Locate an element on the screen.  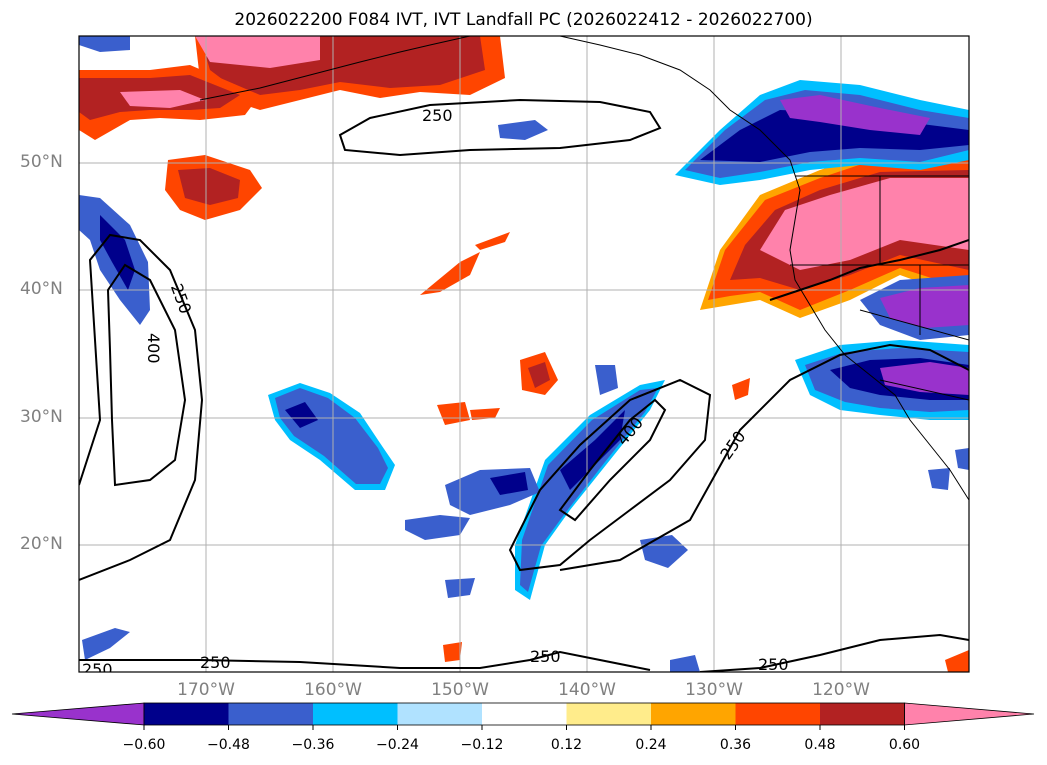
lon-label: 130°W is located at coordinates (714, 690).